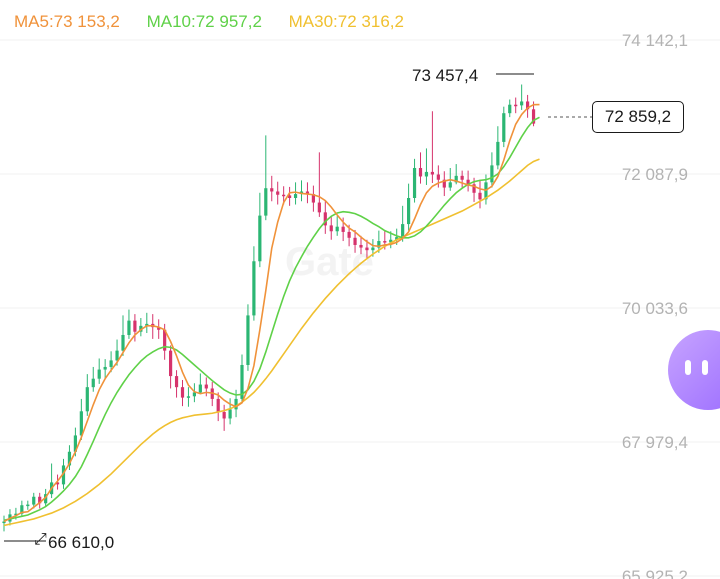 The height and width of the screenshot is (579, 720). What do you see at coordinates (445, 75) in the screenshot?
I see `high-callout: 73 457,4` at bounding box center [445, 75].